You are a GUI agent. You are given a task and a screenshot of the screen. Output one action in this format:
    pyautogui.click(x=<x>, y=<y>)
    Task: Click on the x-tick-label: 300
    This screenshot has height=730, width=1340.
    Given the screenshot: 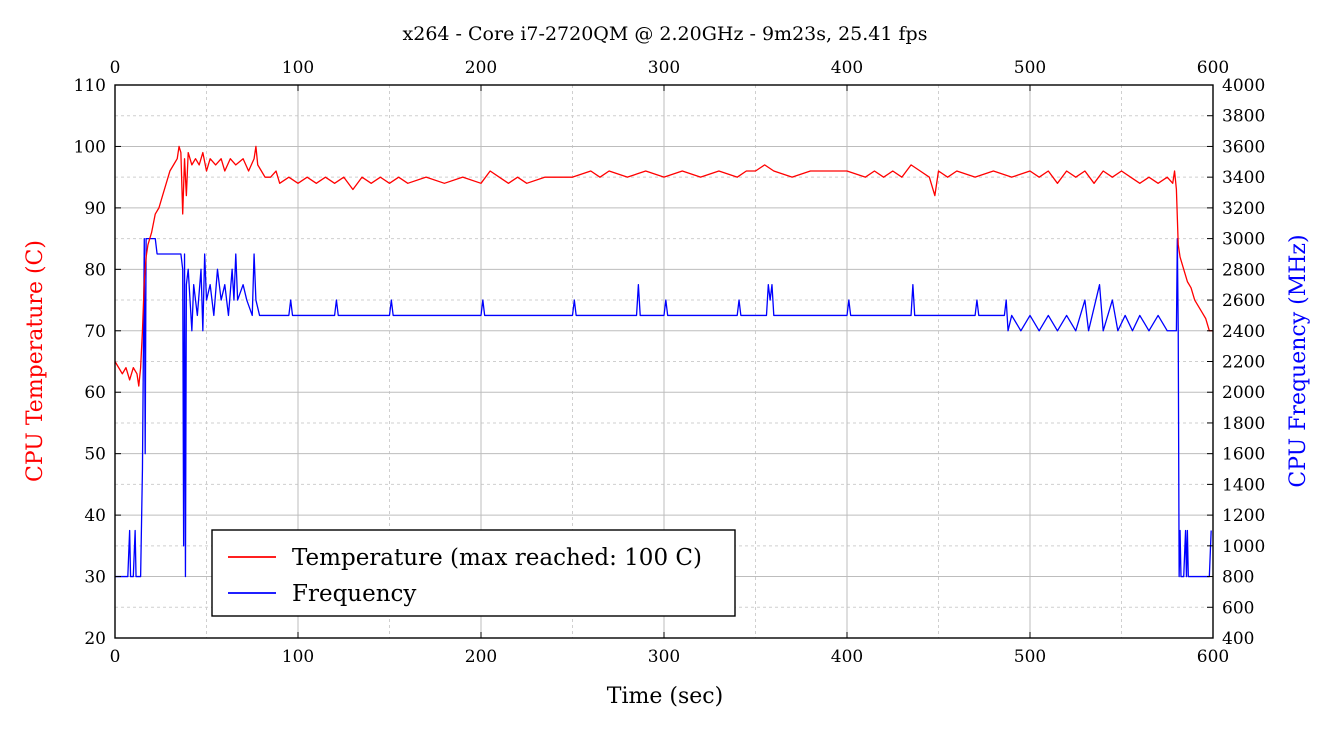 What is the action you would take?
    pyautogui.click(x=664, y=657)
    